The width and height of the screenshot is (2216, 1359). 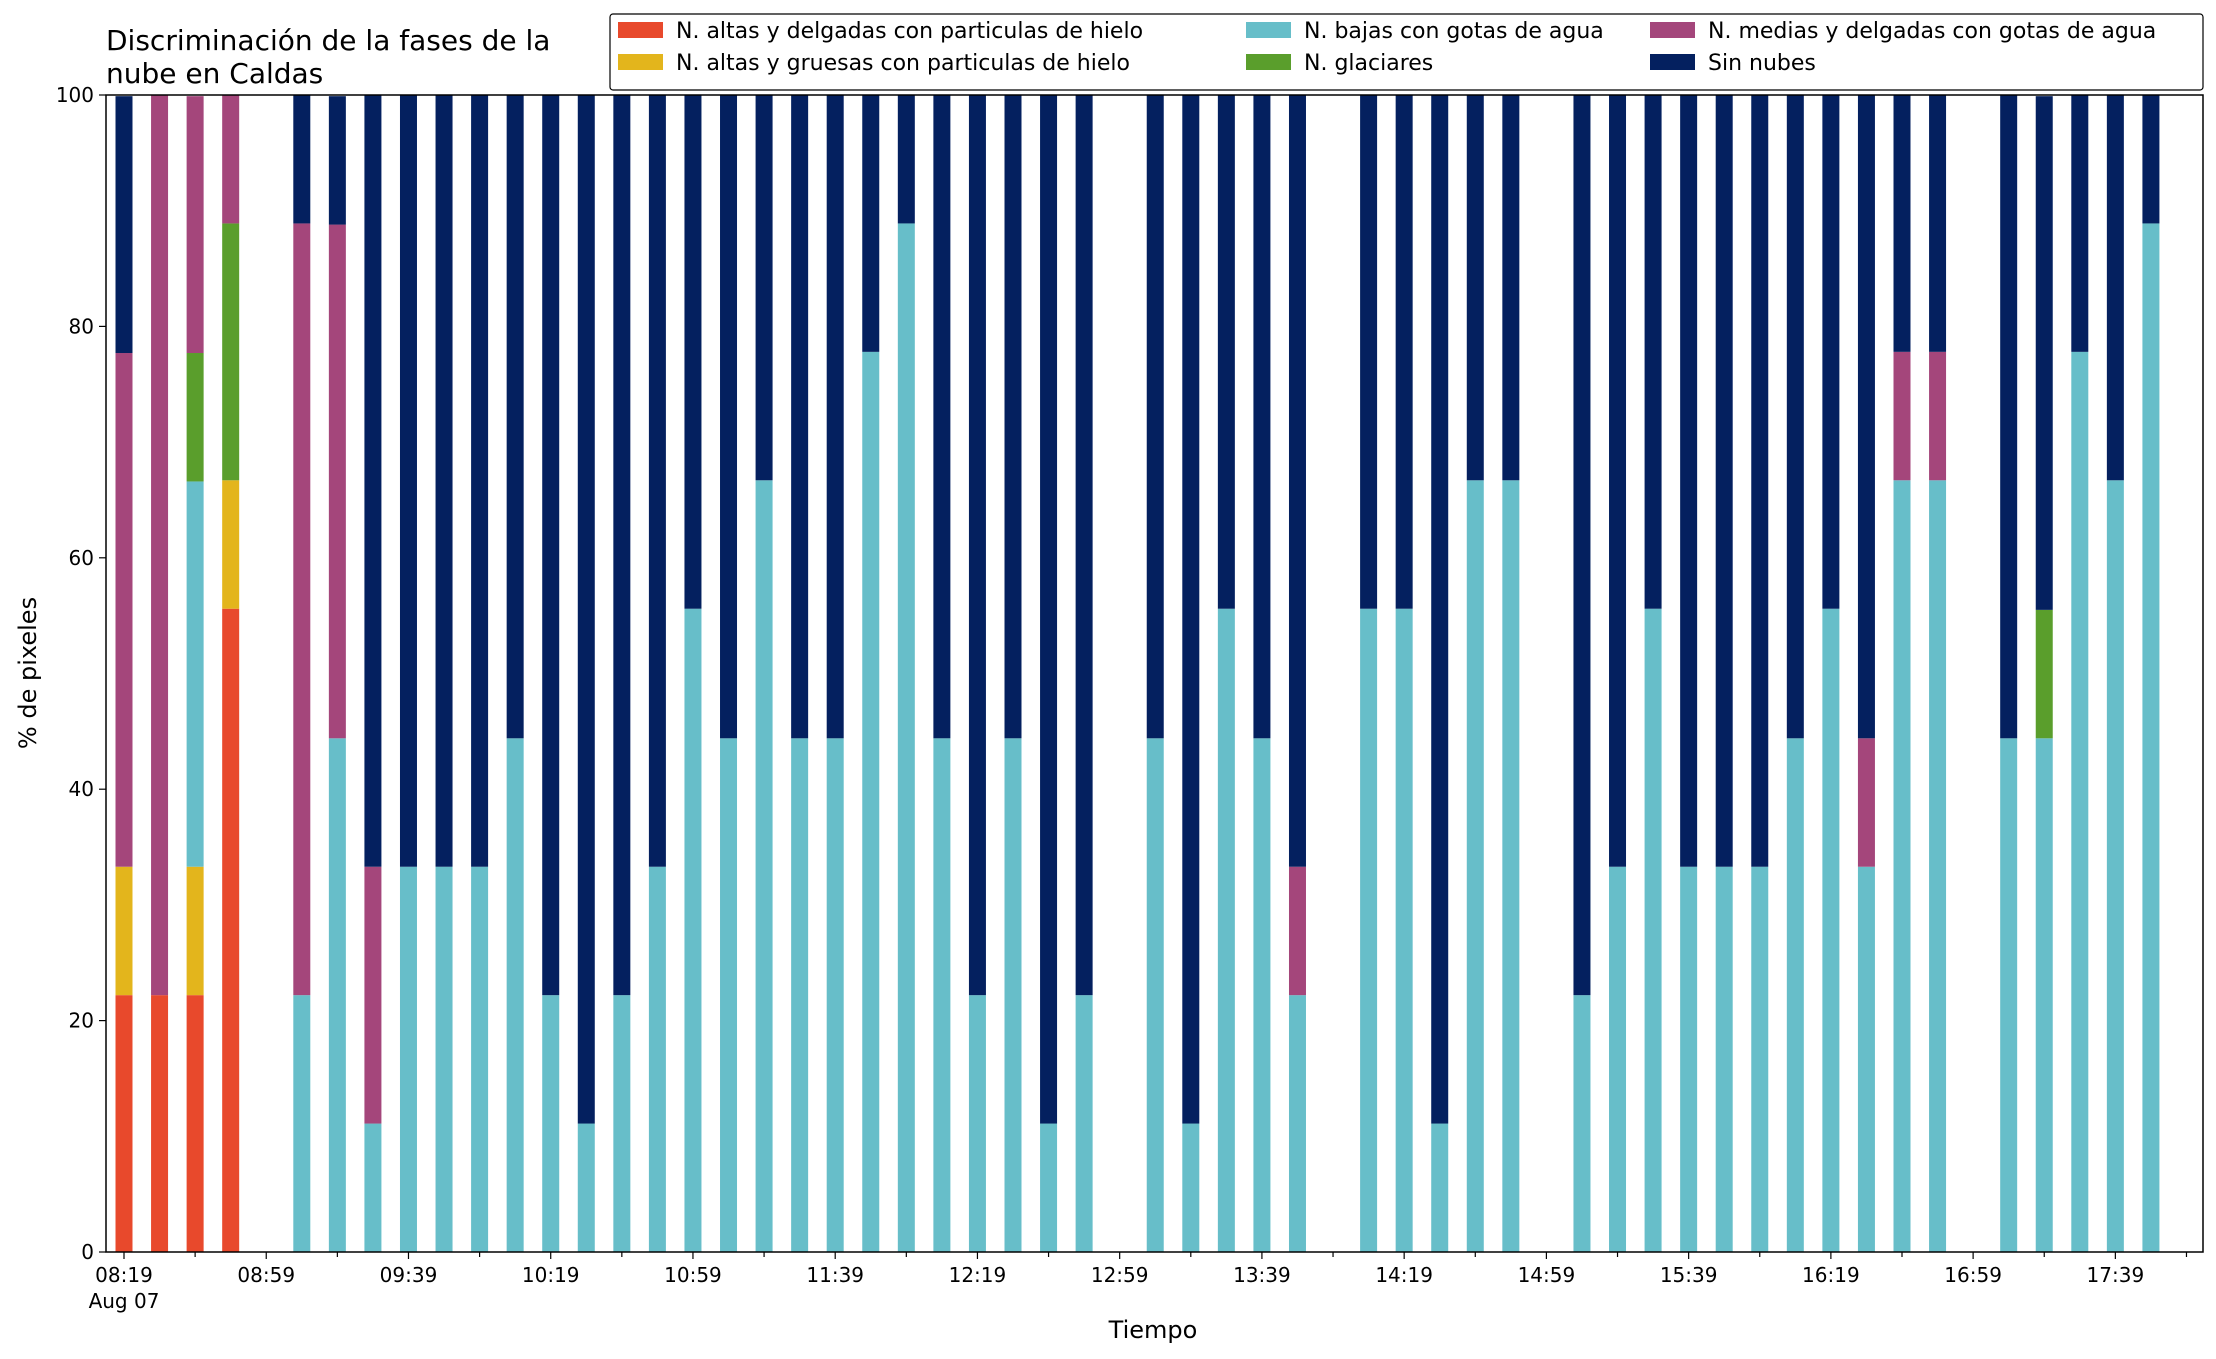 I want to click on chart-title-line-2: nube en Caldas, so click(x=214, y=73).